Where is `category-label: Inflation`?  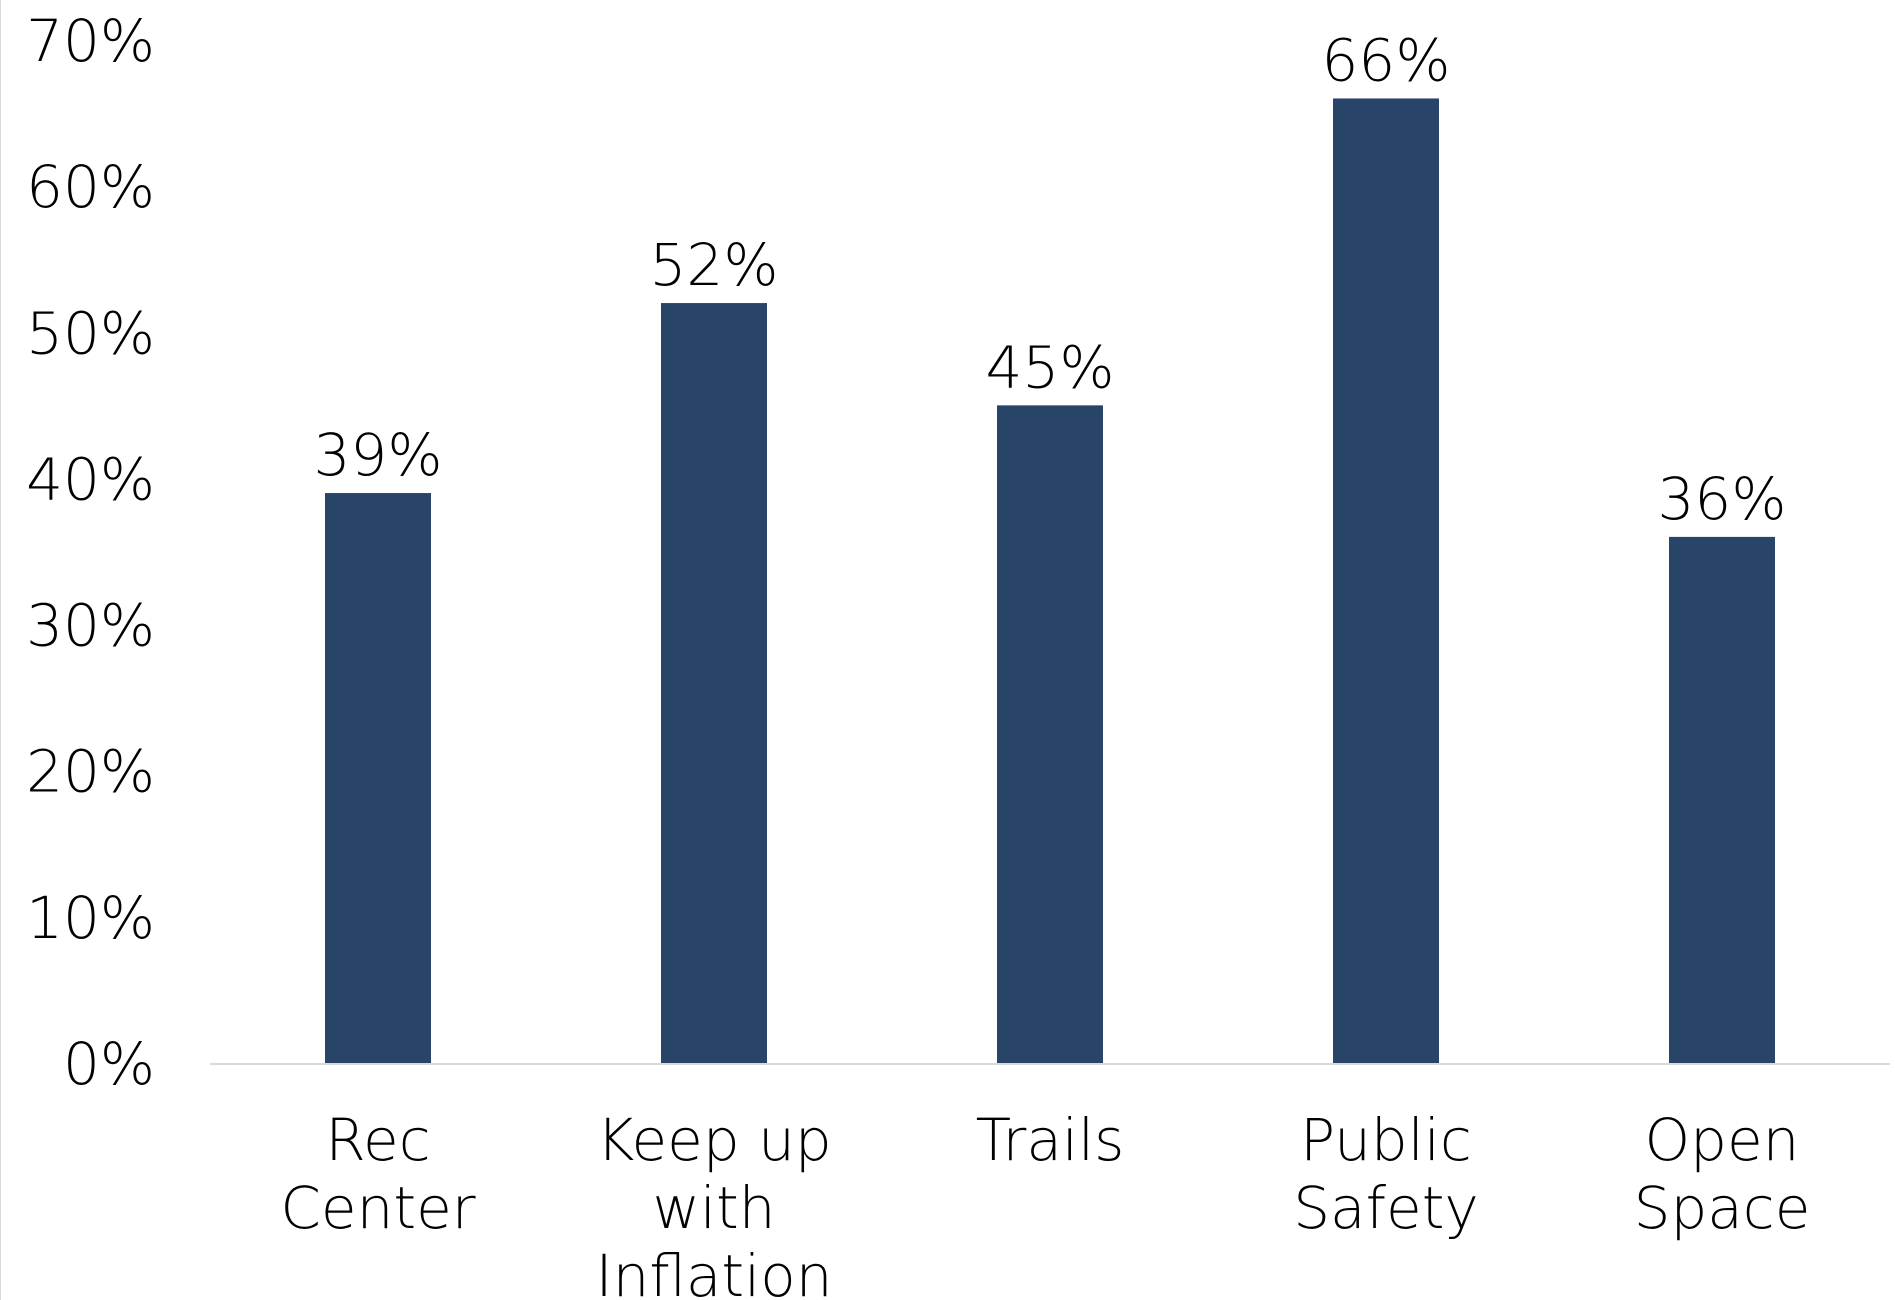 category-label: Inflation is located at coordinates (713, 1271).